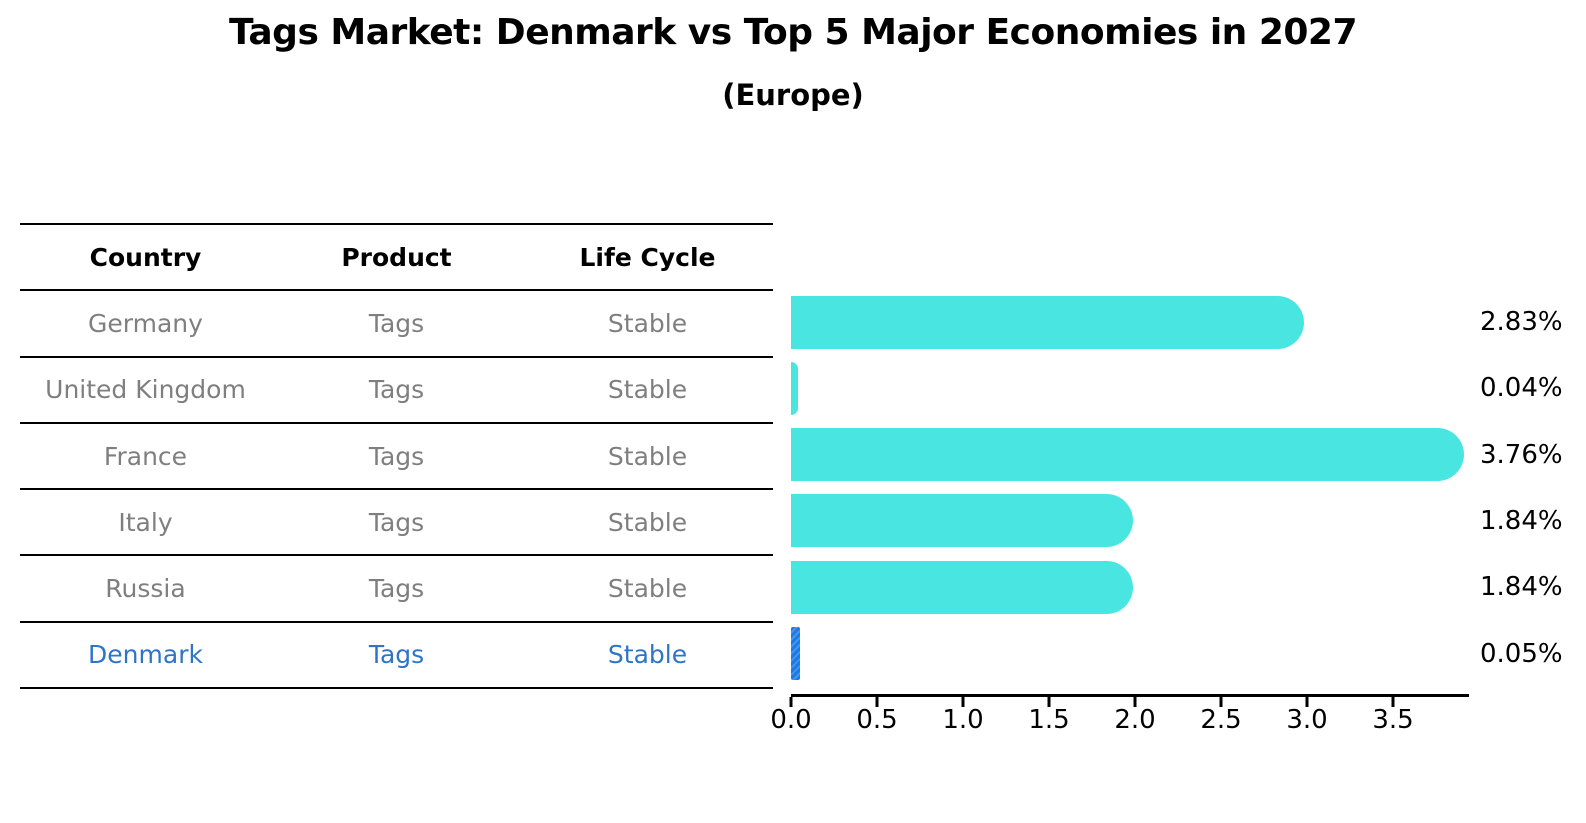 This screenshot has width=1586, height=823. I want to click on country-cell: France, so click(145, 456).